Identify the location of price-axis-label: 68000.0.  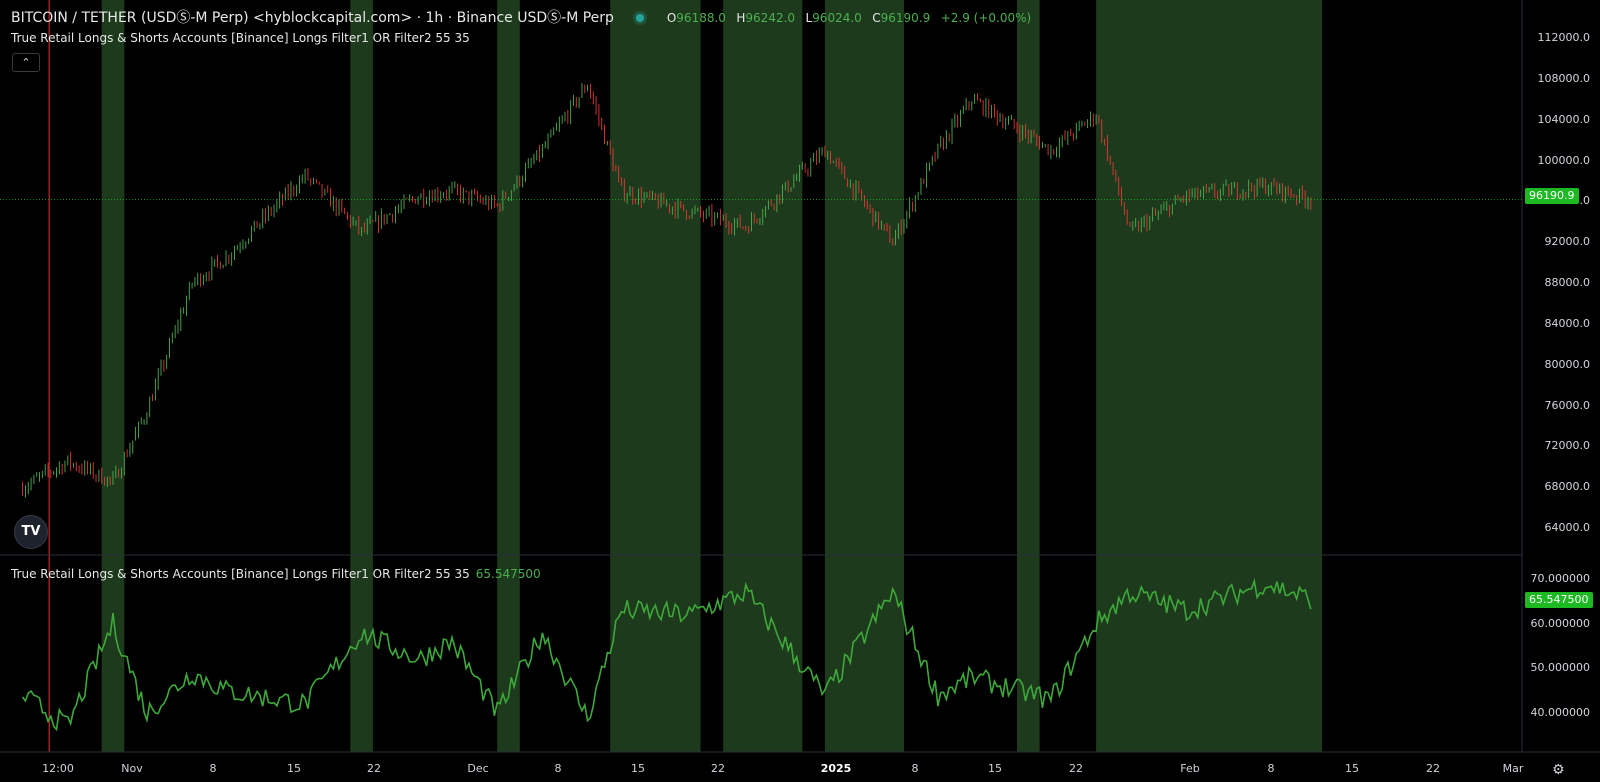
(1567, 487).